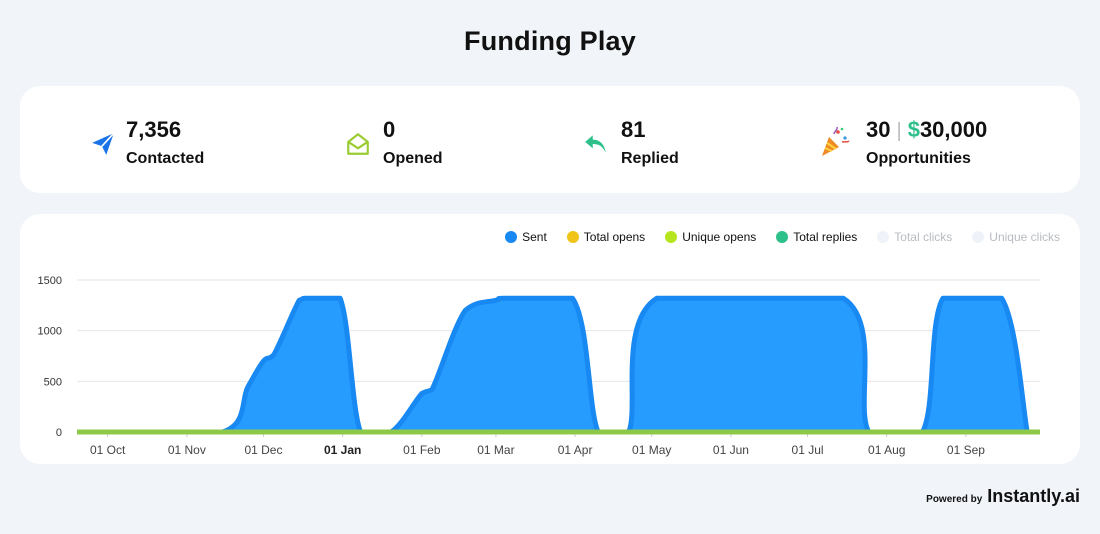  I want to click on y-tick-label: 0, so click(59, 433).